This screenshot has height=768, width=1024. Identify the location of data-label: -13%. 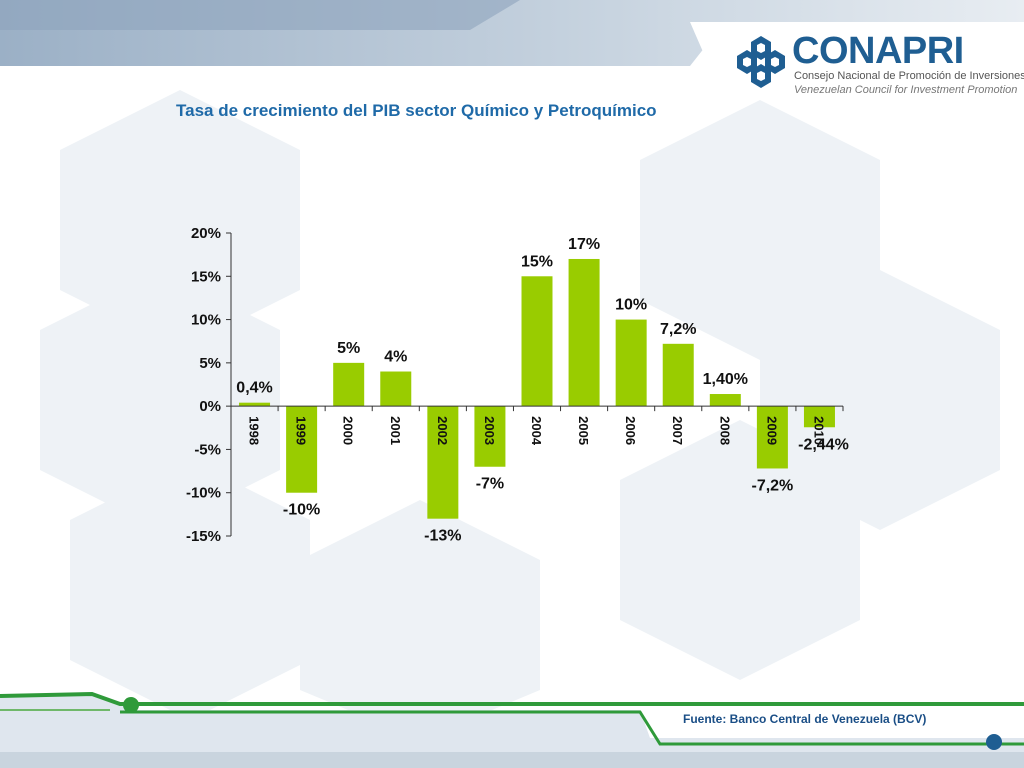
(442, 536).